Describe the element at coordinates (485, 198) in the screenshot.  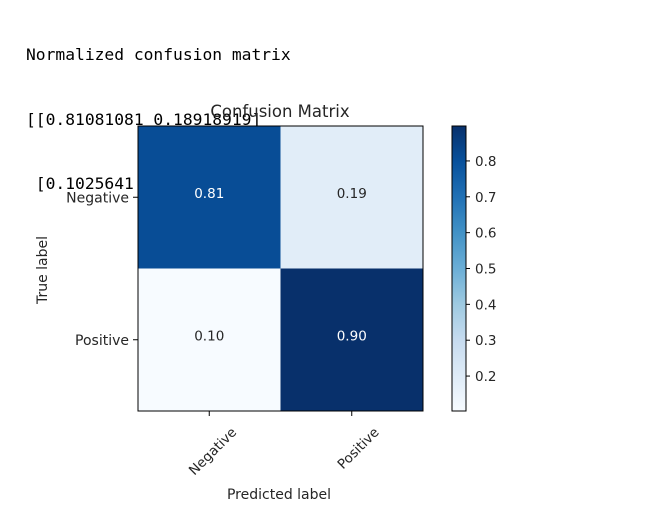
I see `colorbar-tick-label: 0.7` at that location.